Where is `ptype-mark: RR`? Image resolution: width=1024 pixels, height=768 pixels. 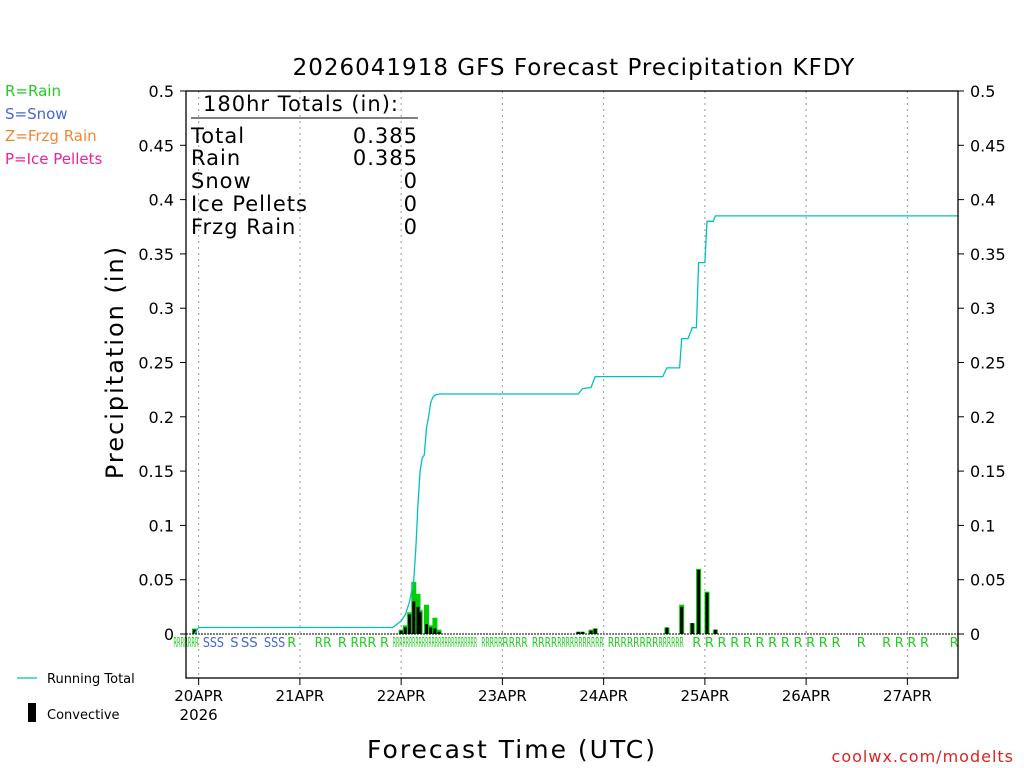
ptype-mark: RR is located at coordinates (359, 643).